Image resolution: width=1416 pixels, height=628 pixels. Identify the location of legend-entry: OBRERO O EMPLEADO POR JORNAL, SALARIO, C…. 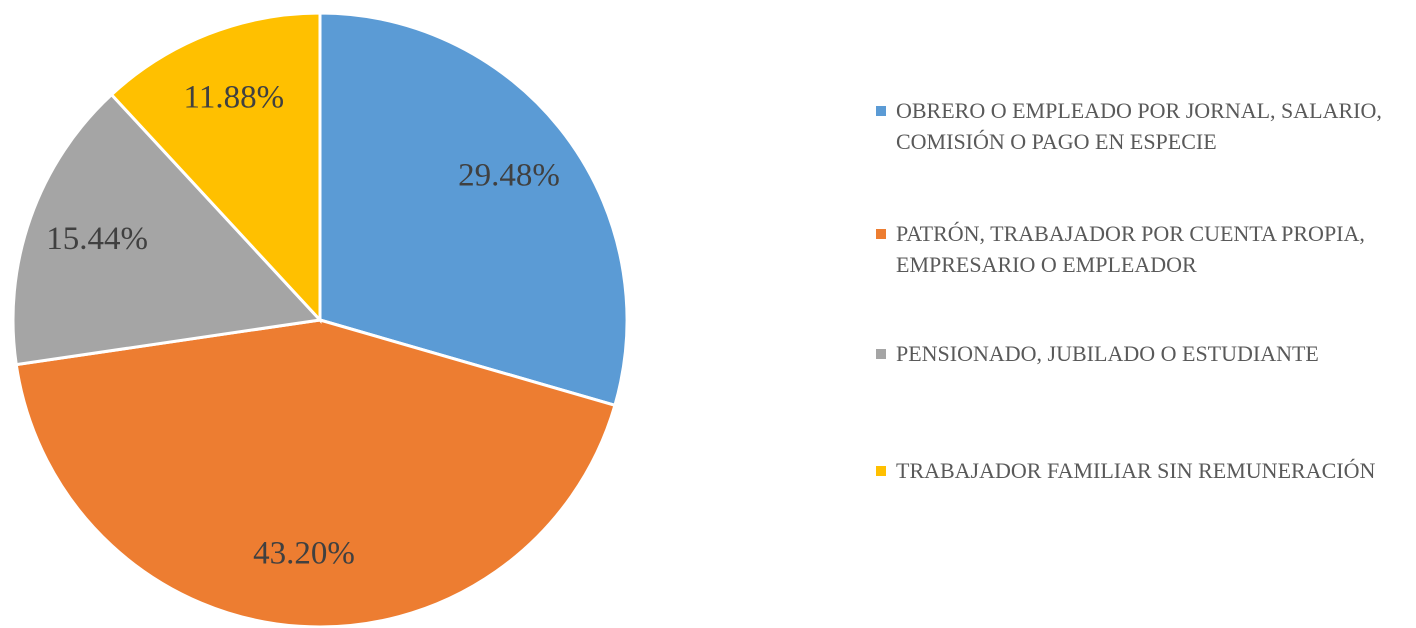
(1146, 126).